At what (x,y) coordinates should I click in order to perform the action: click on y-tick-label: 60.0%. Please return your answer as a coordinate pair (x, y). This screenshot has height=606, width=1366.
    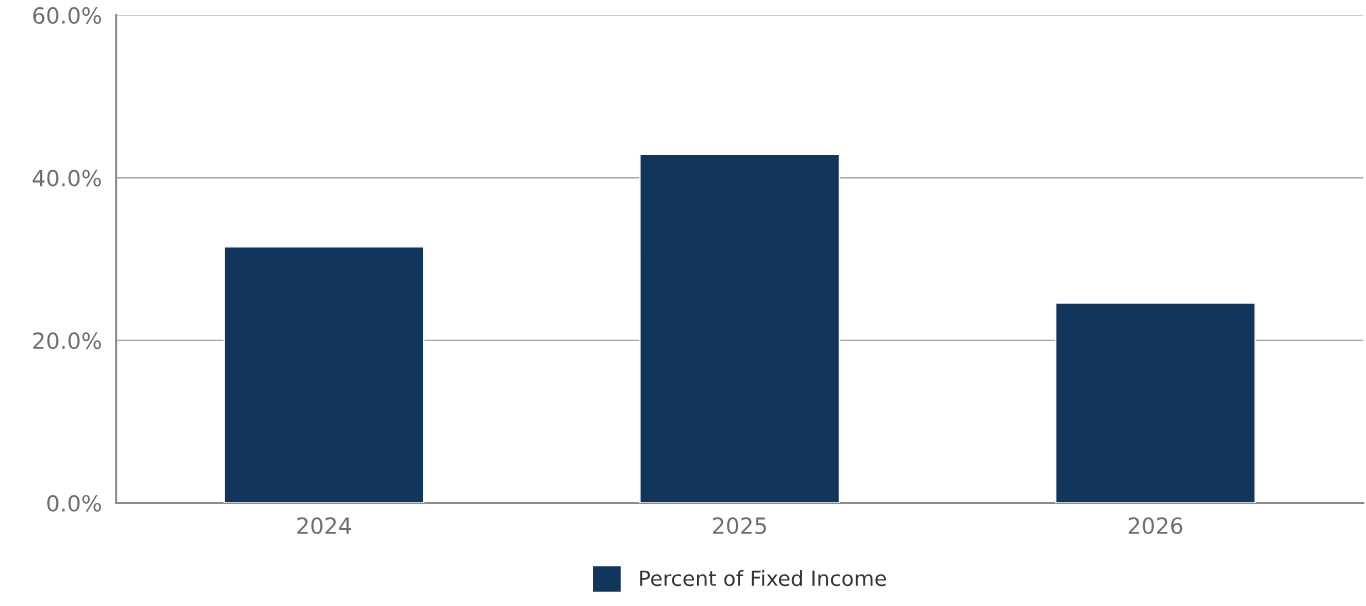
    Looking at the image, I should click on (67, 15).